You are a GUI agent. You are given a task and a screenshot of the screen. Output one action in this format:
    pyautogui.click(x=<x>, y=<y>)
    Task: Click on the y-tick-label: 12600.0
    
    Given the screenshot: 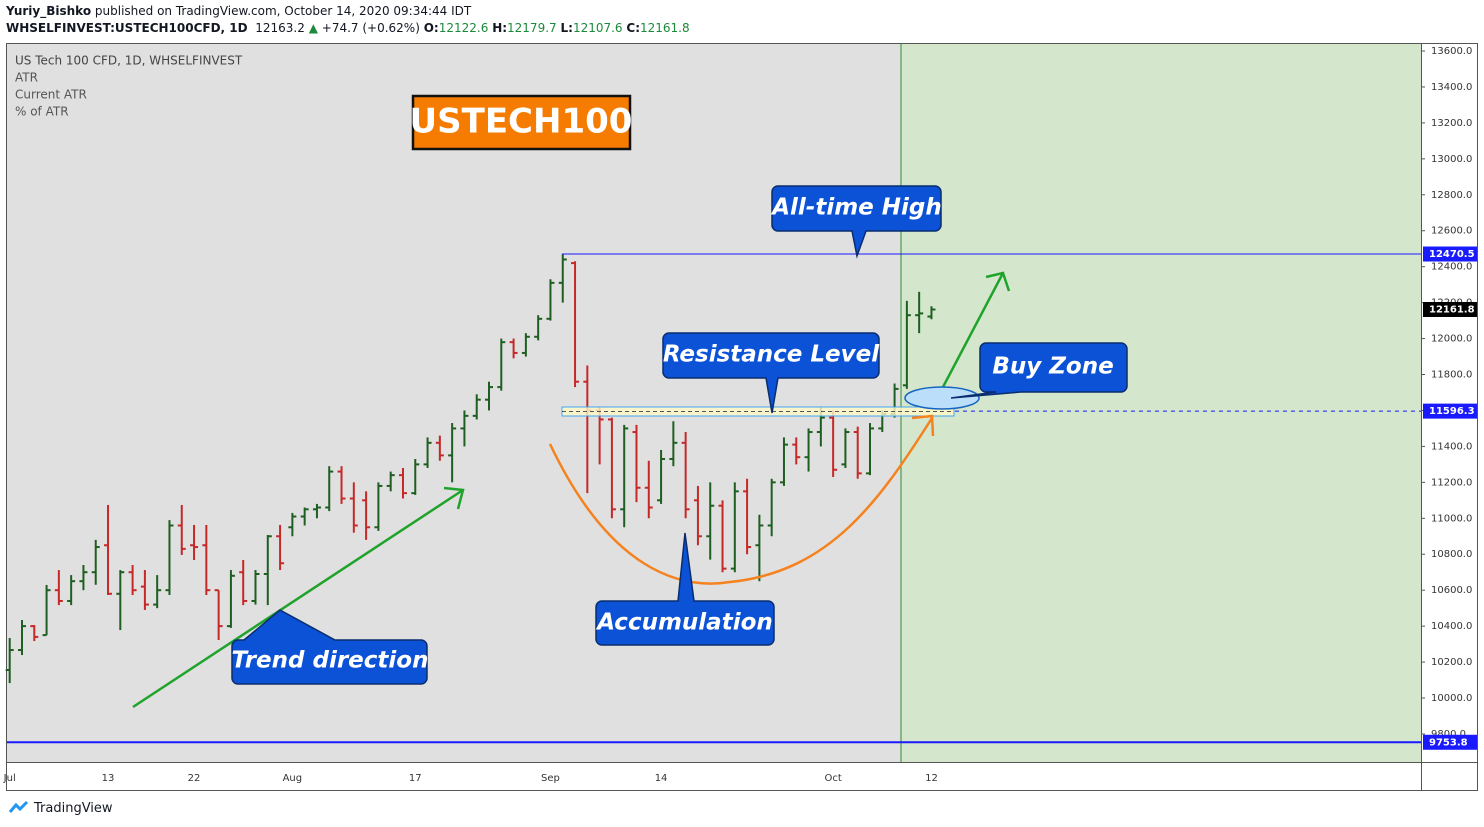 What is the action you would take?
    pyautogui.click(x=1451, y=231)
    